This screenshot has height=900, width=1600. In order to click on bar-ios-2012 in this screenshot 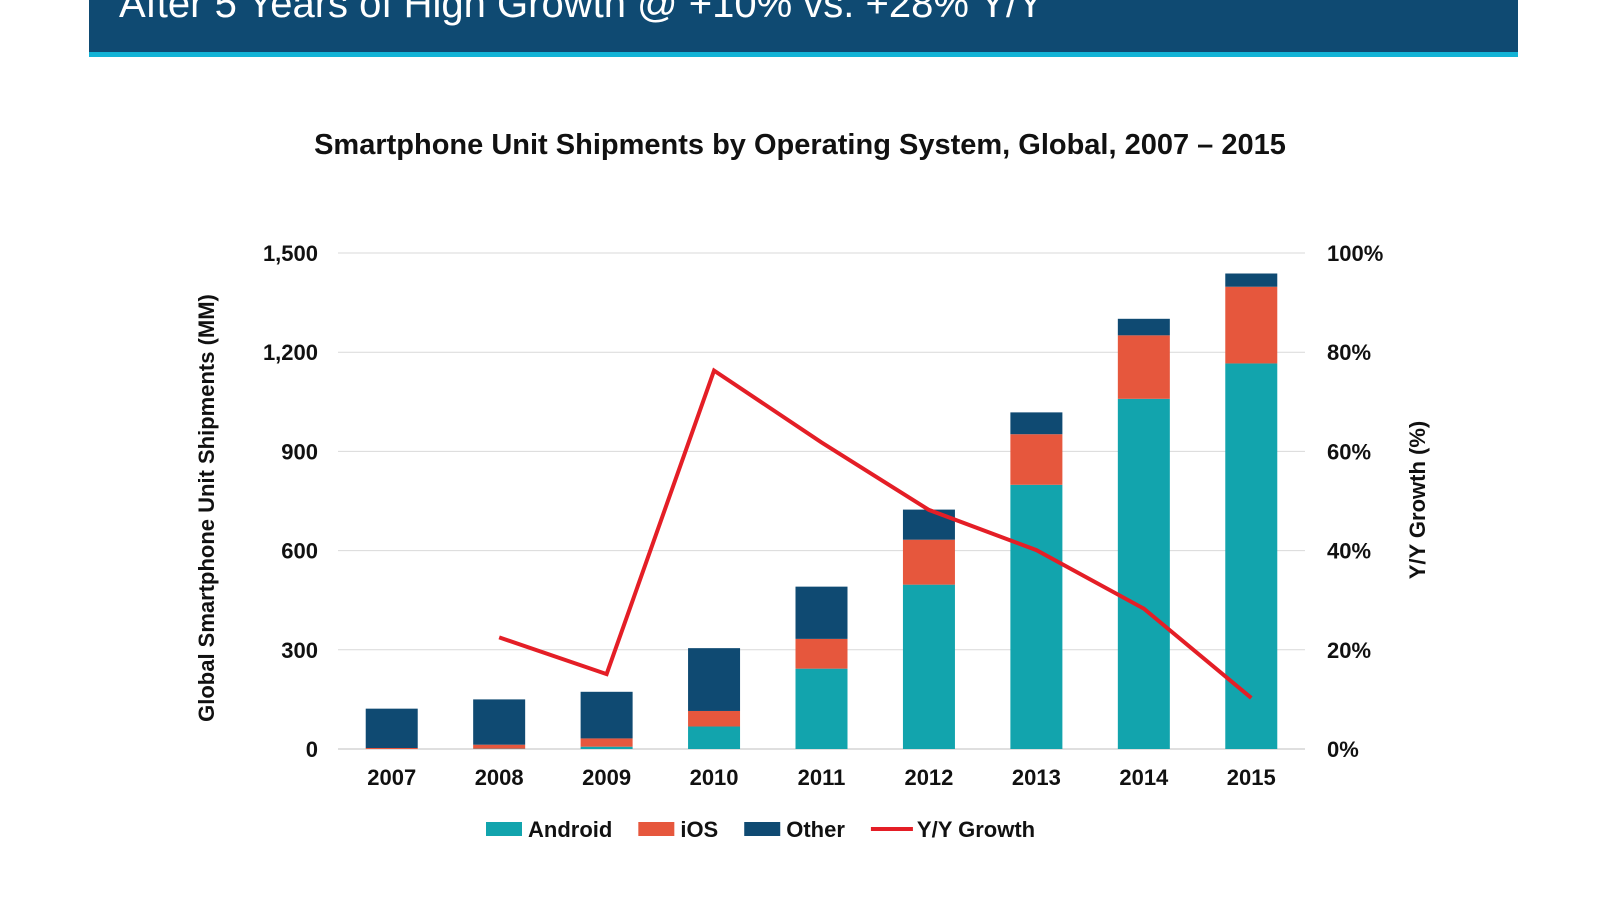, I will do `click(928, 562)`.